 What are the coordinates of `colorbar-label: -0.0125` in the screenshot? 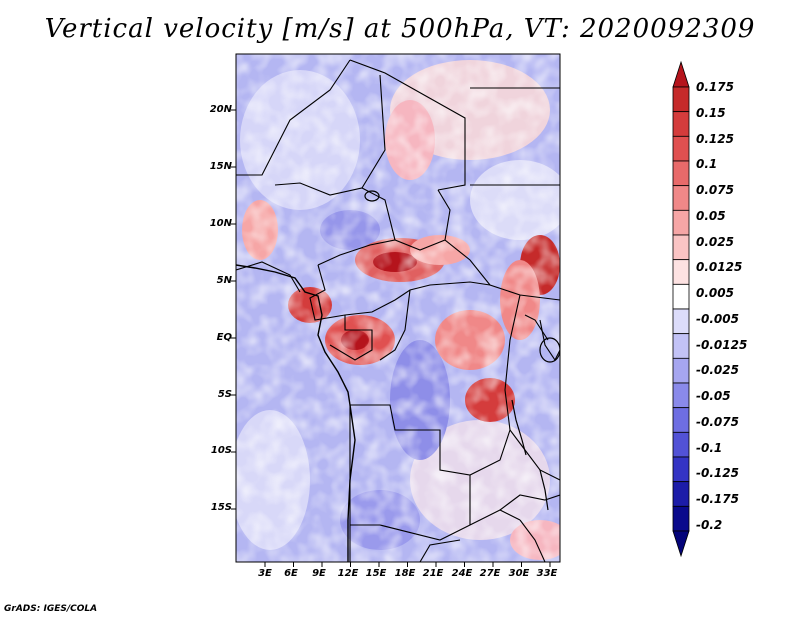 It's located at (722, 345).